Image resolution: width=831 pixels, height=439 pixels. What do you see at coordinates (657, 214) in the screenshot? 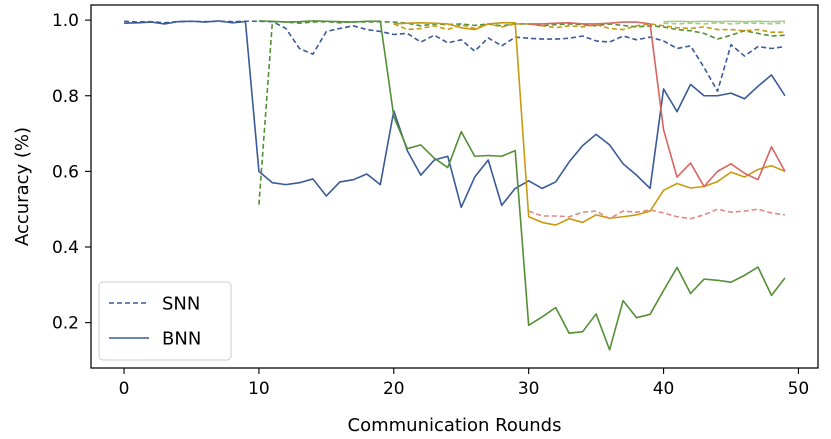
I see `series-6-snn-line` at bounding box center [657, 214].